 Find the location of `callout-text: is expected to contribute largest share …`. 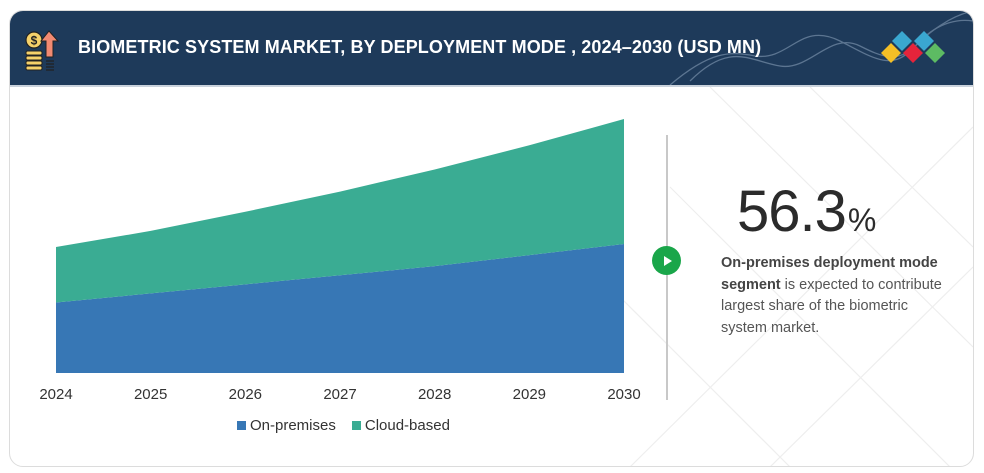

callout-text: is expected to contribute largest share … is located at coordinates (831, 306).